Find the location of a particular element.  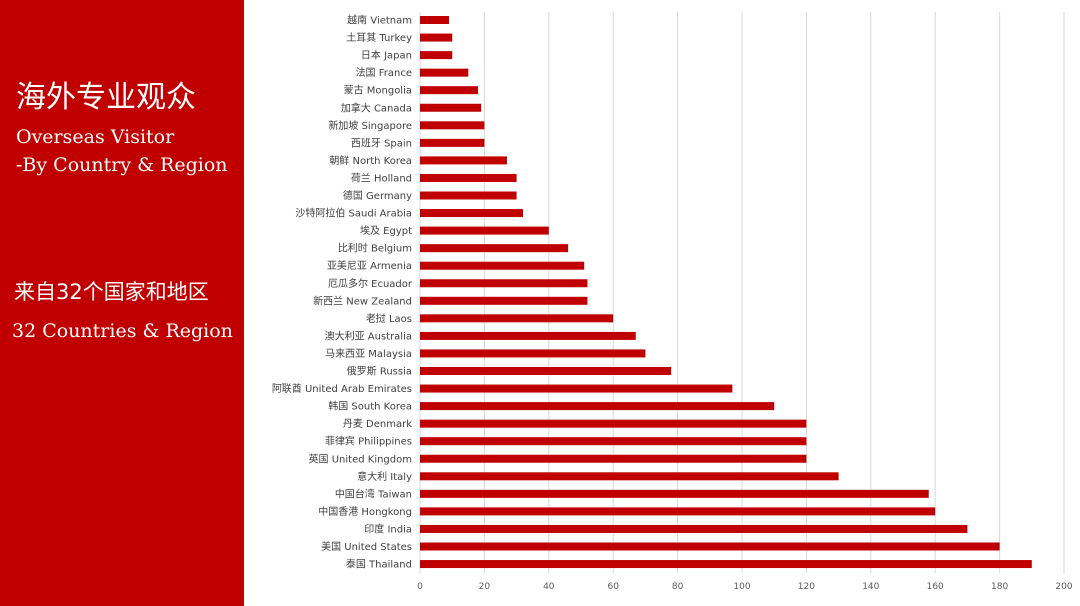

category-label: 泰国 Thailand is located at coordinates (379, 564).